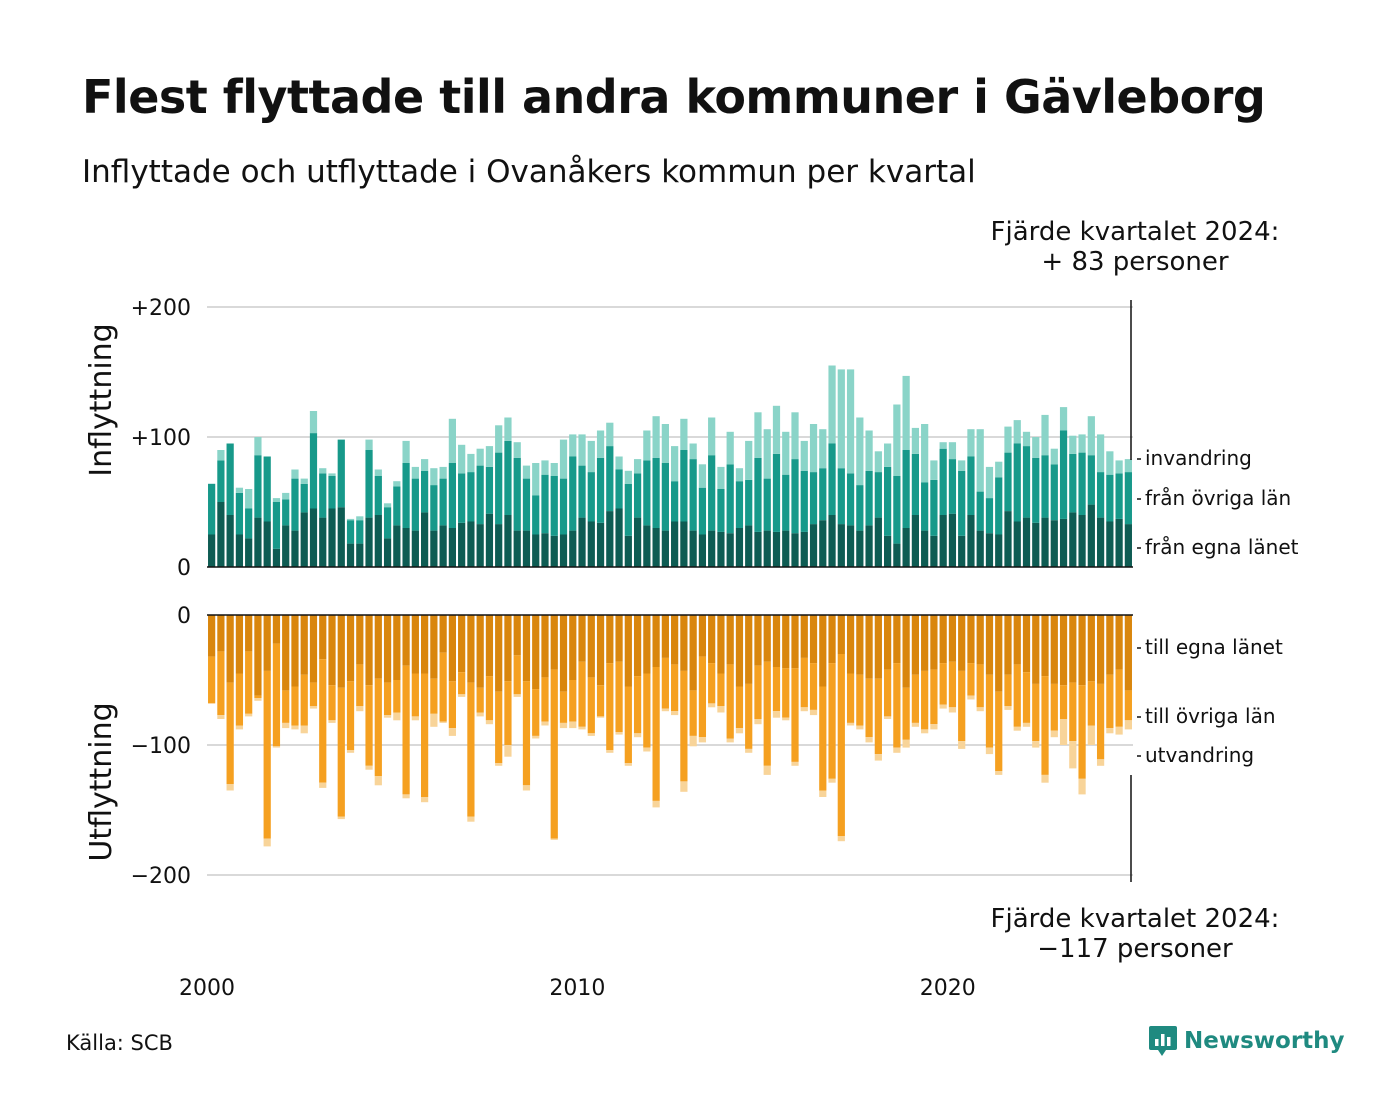 The width and height of the screenshot is (1400, 1120). I want to click on callout-latest-inflow: Fjärde kvartalet 2024: + 83 personer, so click(1135, 247).